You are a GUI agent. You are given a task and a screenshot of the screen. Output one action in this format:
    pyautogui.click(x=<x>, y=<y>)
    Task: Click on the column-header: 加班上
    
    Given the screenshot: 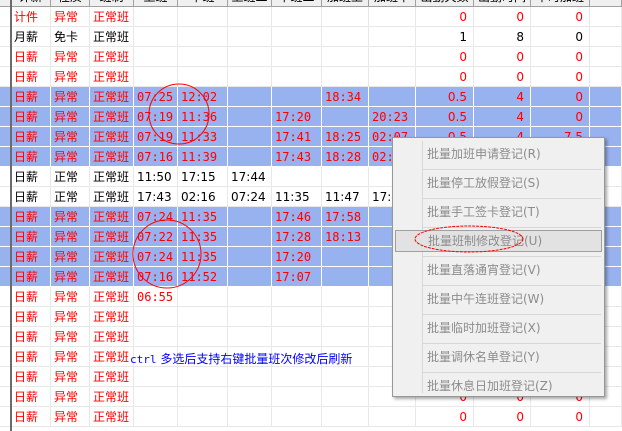 What is the action you would take?
    pyautogui.click(x=345, y=3)
    